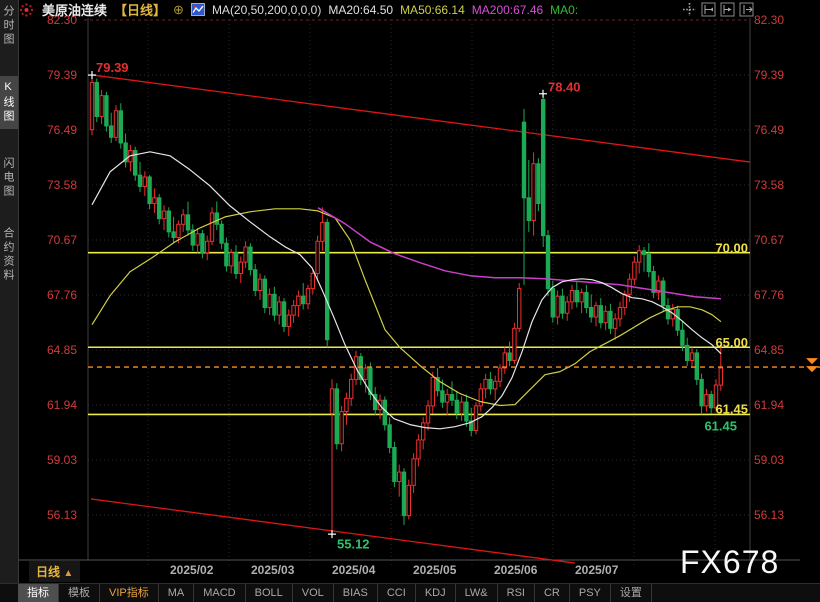 The image size is (820, 602). I want to click on axis-scale-right-icon, so click(727, 9).